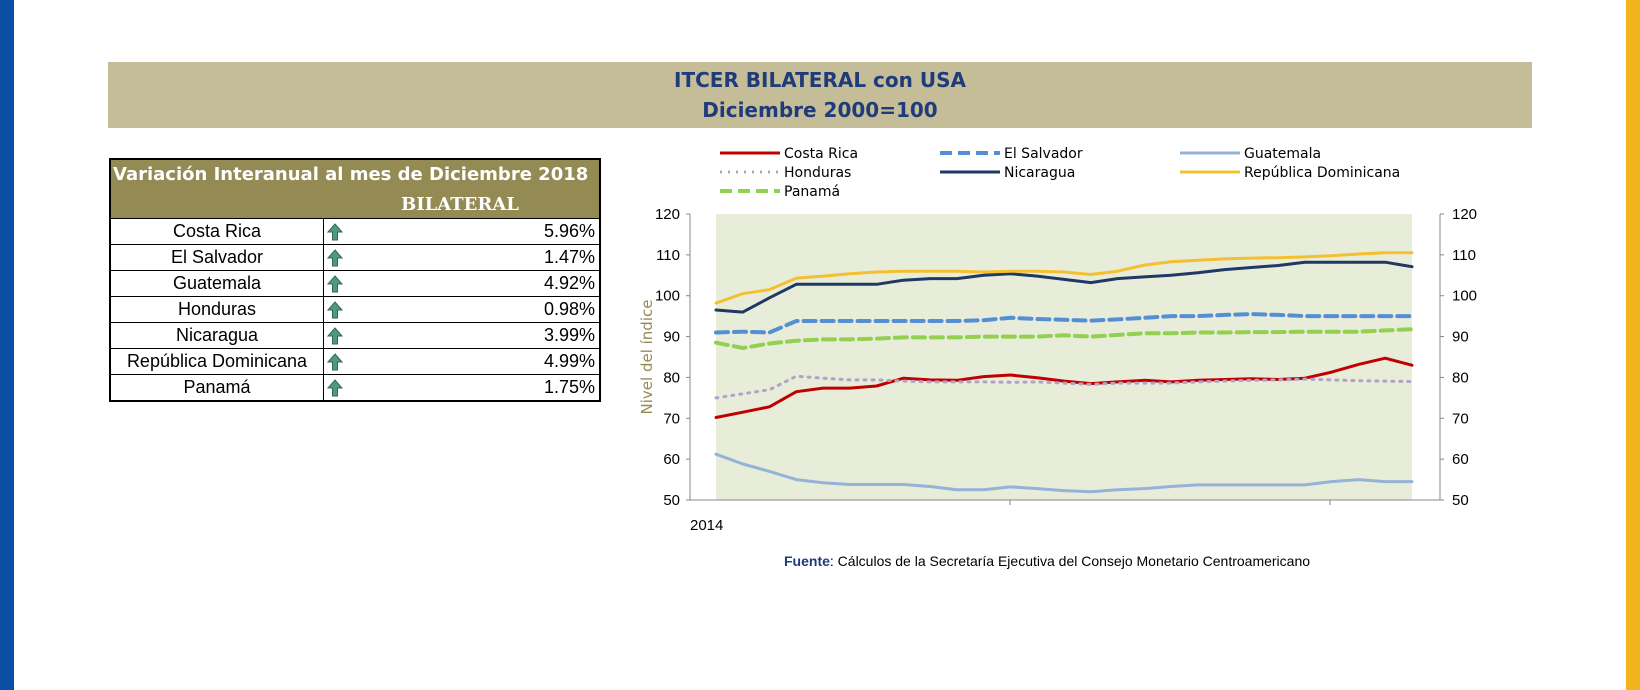  Describe the element at coordinates (569, 257) in the screenshot. I see `variation-value: 1.47%` at that location.